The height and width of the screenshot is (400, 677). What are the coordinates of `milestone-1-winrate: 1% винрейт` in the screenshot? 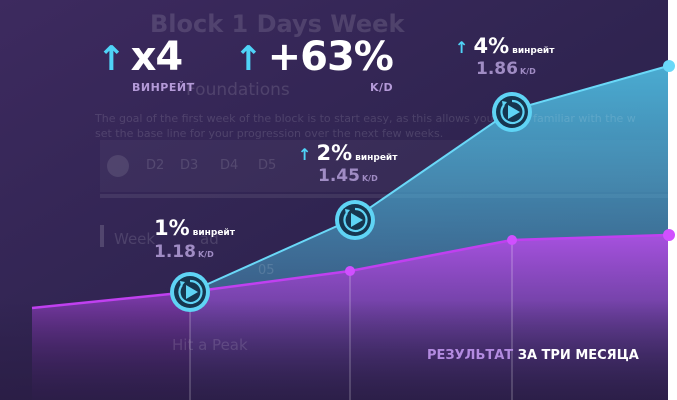 It's located at (194, 228).